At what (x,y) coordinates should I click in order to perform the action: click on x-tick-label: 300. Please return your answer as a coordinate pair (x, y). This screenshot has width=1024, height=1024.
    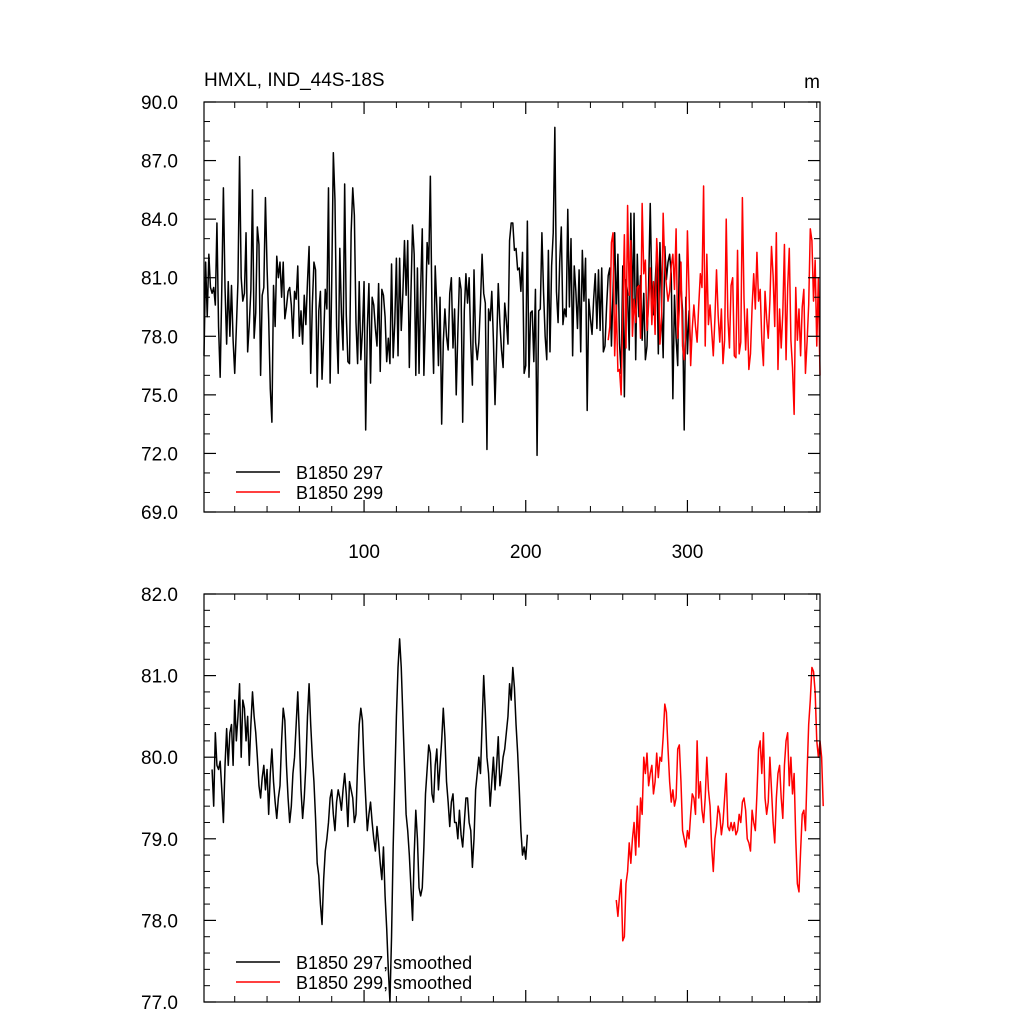
    Looking at the image, I should click on (688, 552).